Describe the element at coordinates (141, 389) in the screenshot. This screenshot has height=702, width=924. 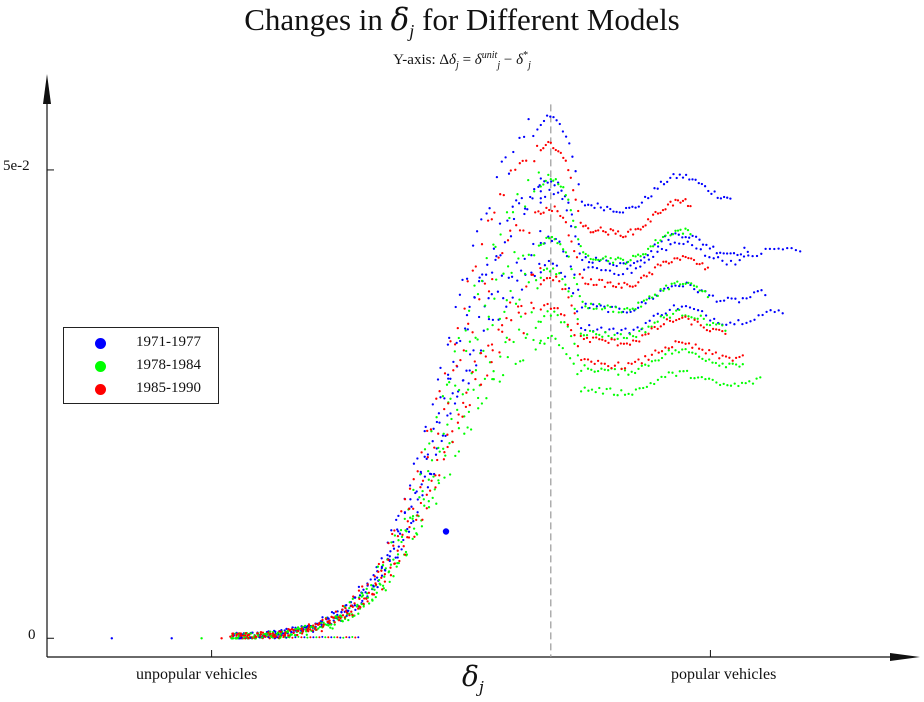
I see `legend-item-1985-1990: 1985-1990` at that location.